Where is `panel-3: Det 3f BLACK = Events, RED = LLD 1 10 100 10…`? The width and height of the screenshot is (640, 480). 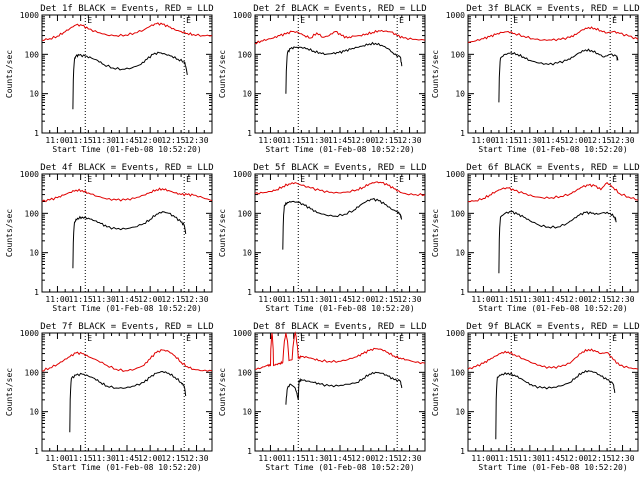
panel-3: Det 3f BLACK = Events, RED = LLD 1 10 100 10… is located at coordinates (535, 79).